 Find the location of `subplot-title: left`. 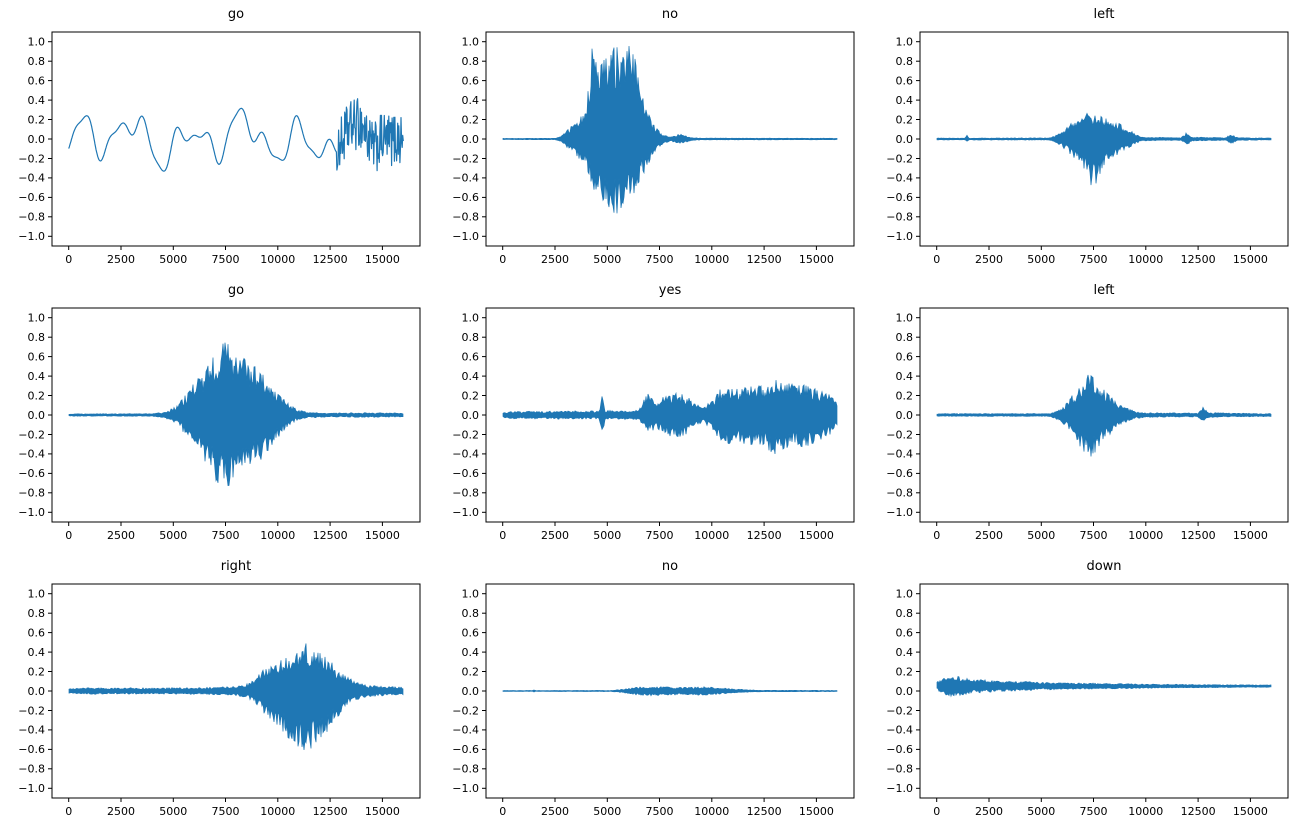

subplot-title: left is located at coordinates (1104, 290).